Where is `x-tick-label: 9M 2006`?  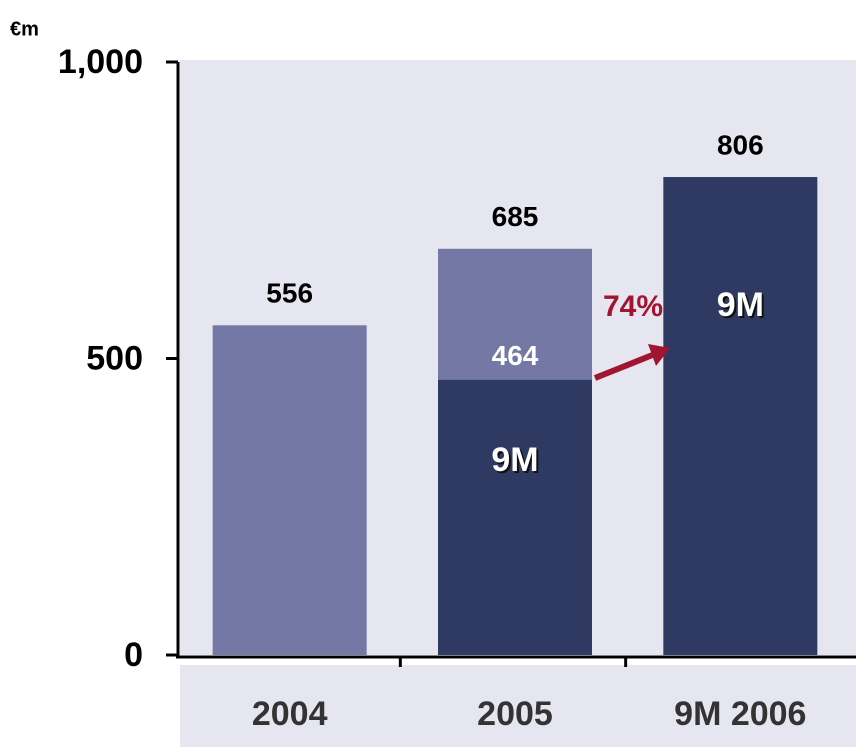
x-tick-label: 9M 2006 is located at coordinates (740, 714).